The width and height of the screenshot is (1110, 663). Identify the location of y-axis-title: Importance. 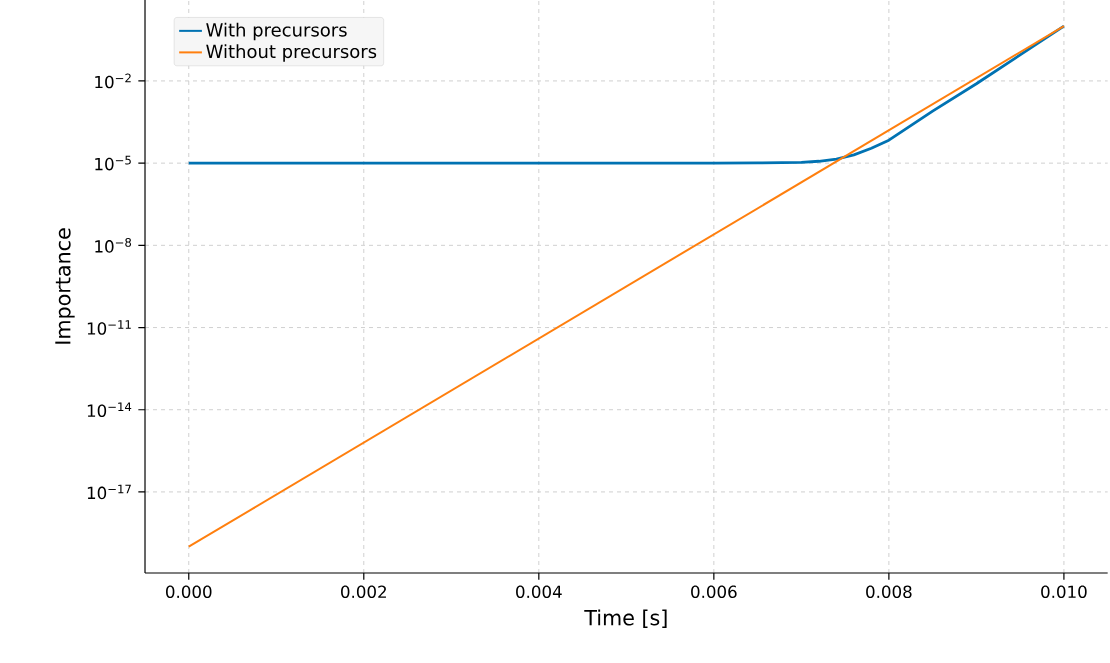
(65, 286).